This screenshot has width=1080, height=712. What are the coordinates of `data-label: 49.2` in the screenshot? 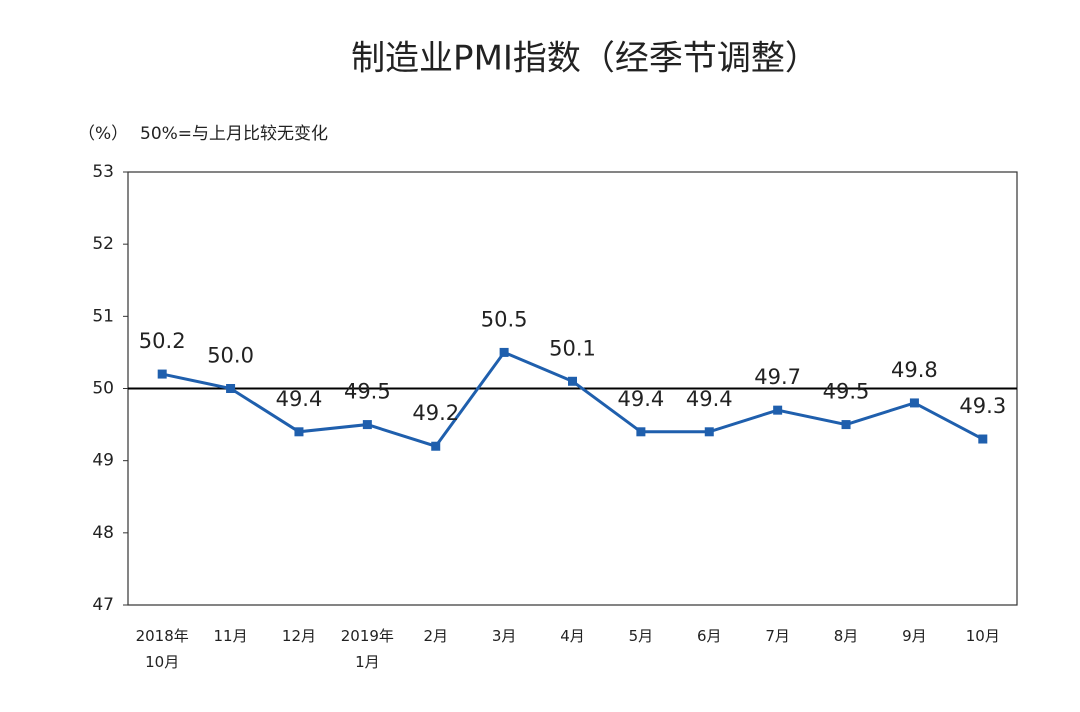 It's located at (435, 413).